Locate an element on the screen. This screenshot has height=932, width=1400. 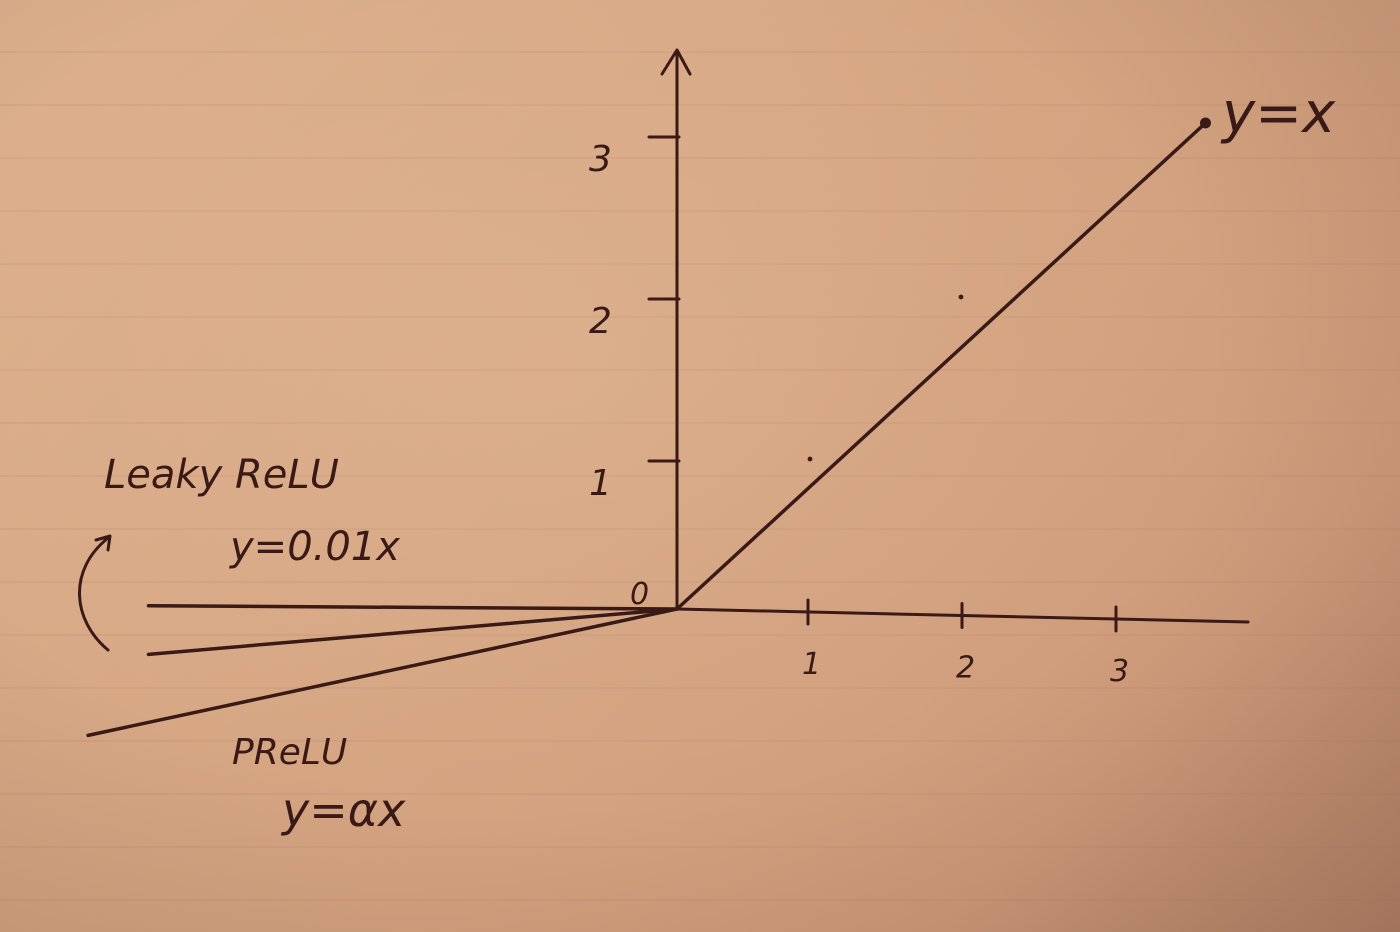
x-tick-label: 3 is located at coordinates (1119, 671).